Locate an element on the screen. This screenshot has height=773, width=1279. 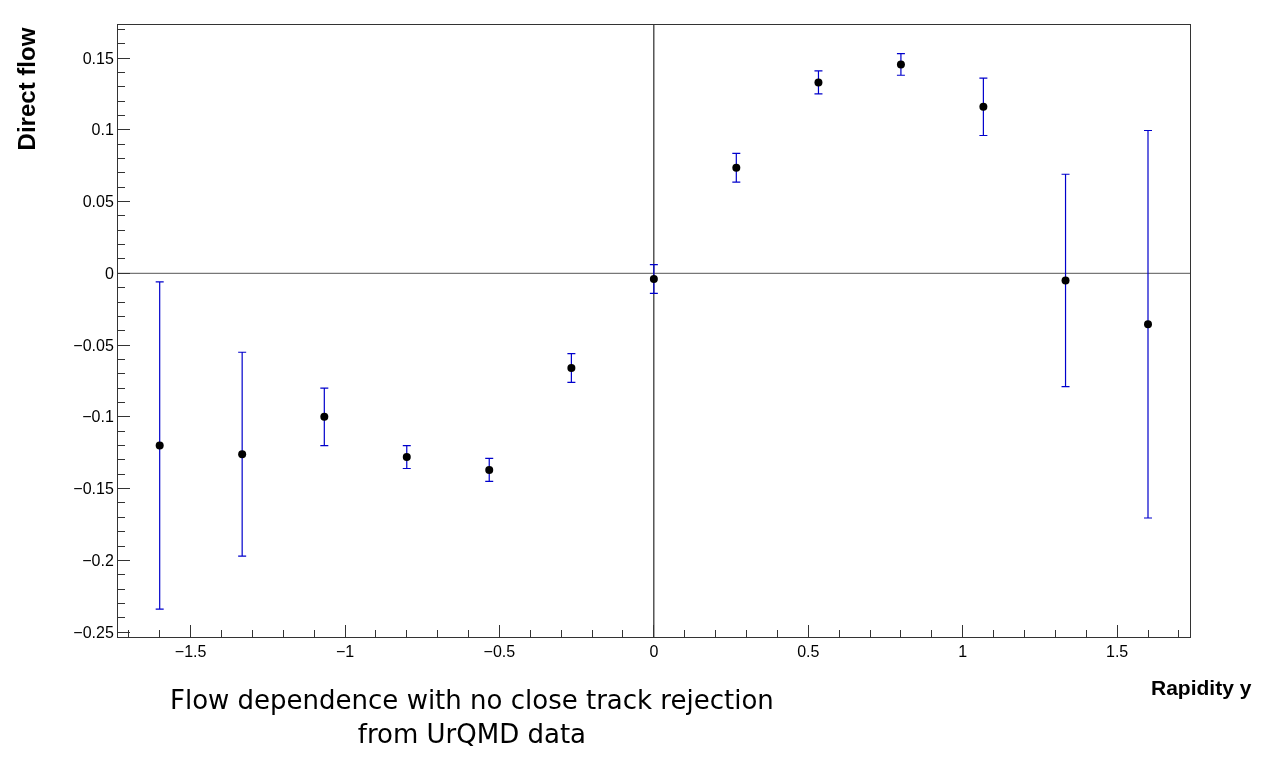
y-axis-title: Direct flow is located at coordinates (27, 89).